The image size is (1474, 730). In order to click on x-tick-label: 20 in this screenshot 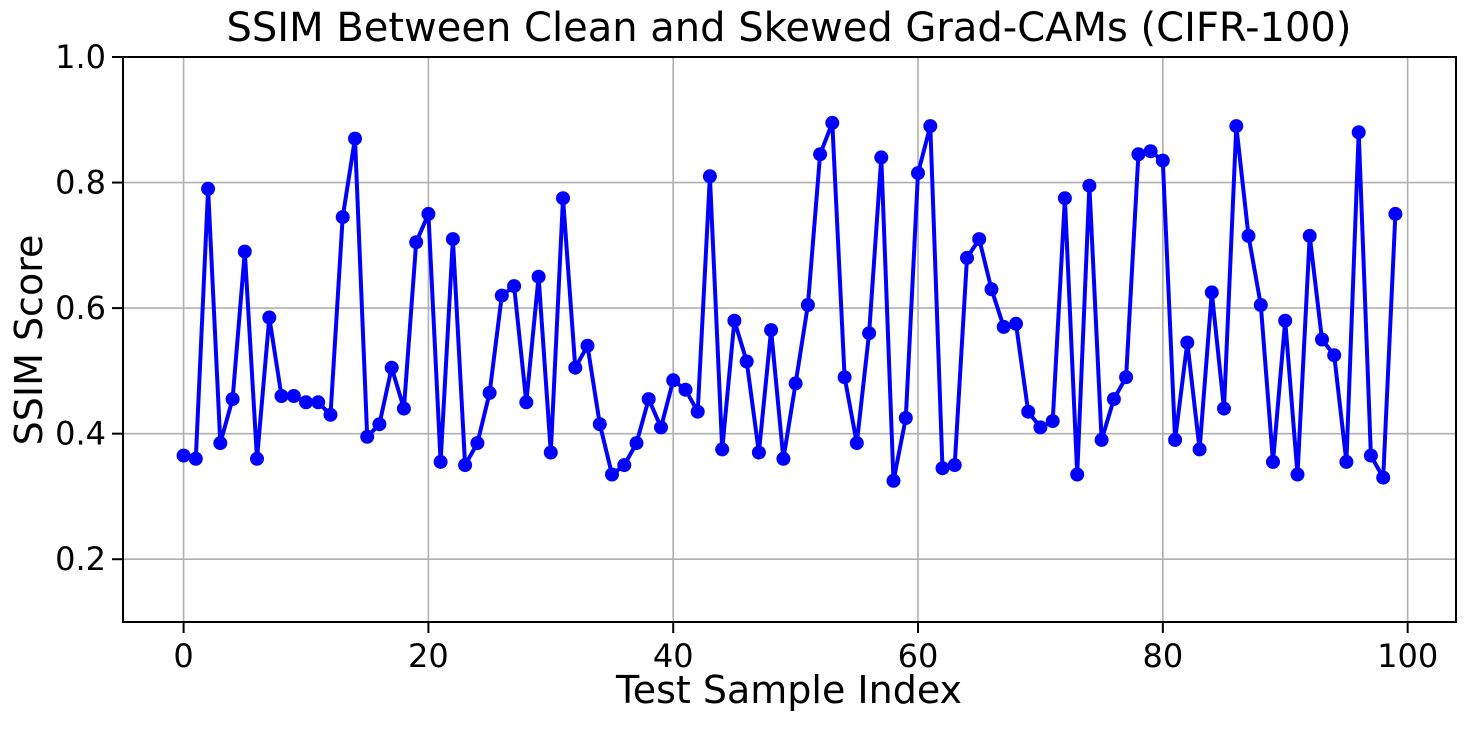, I will do `click(428, 656)`.